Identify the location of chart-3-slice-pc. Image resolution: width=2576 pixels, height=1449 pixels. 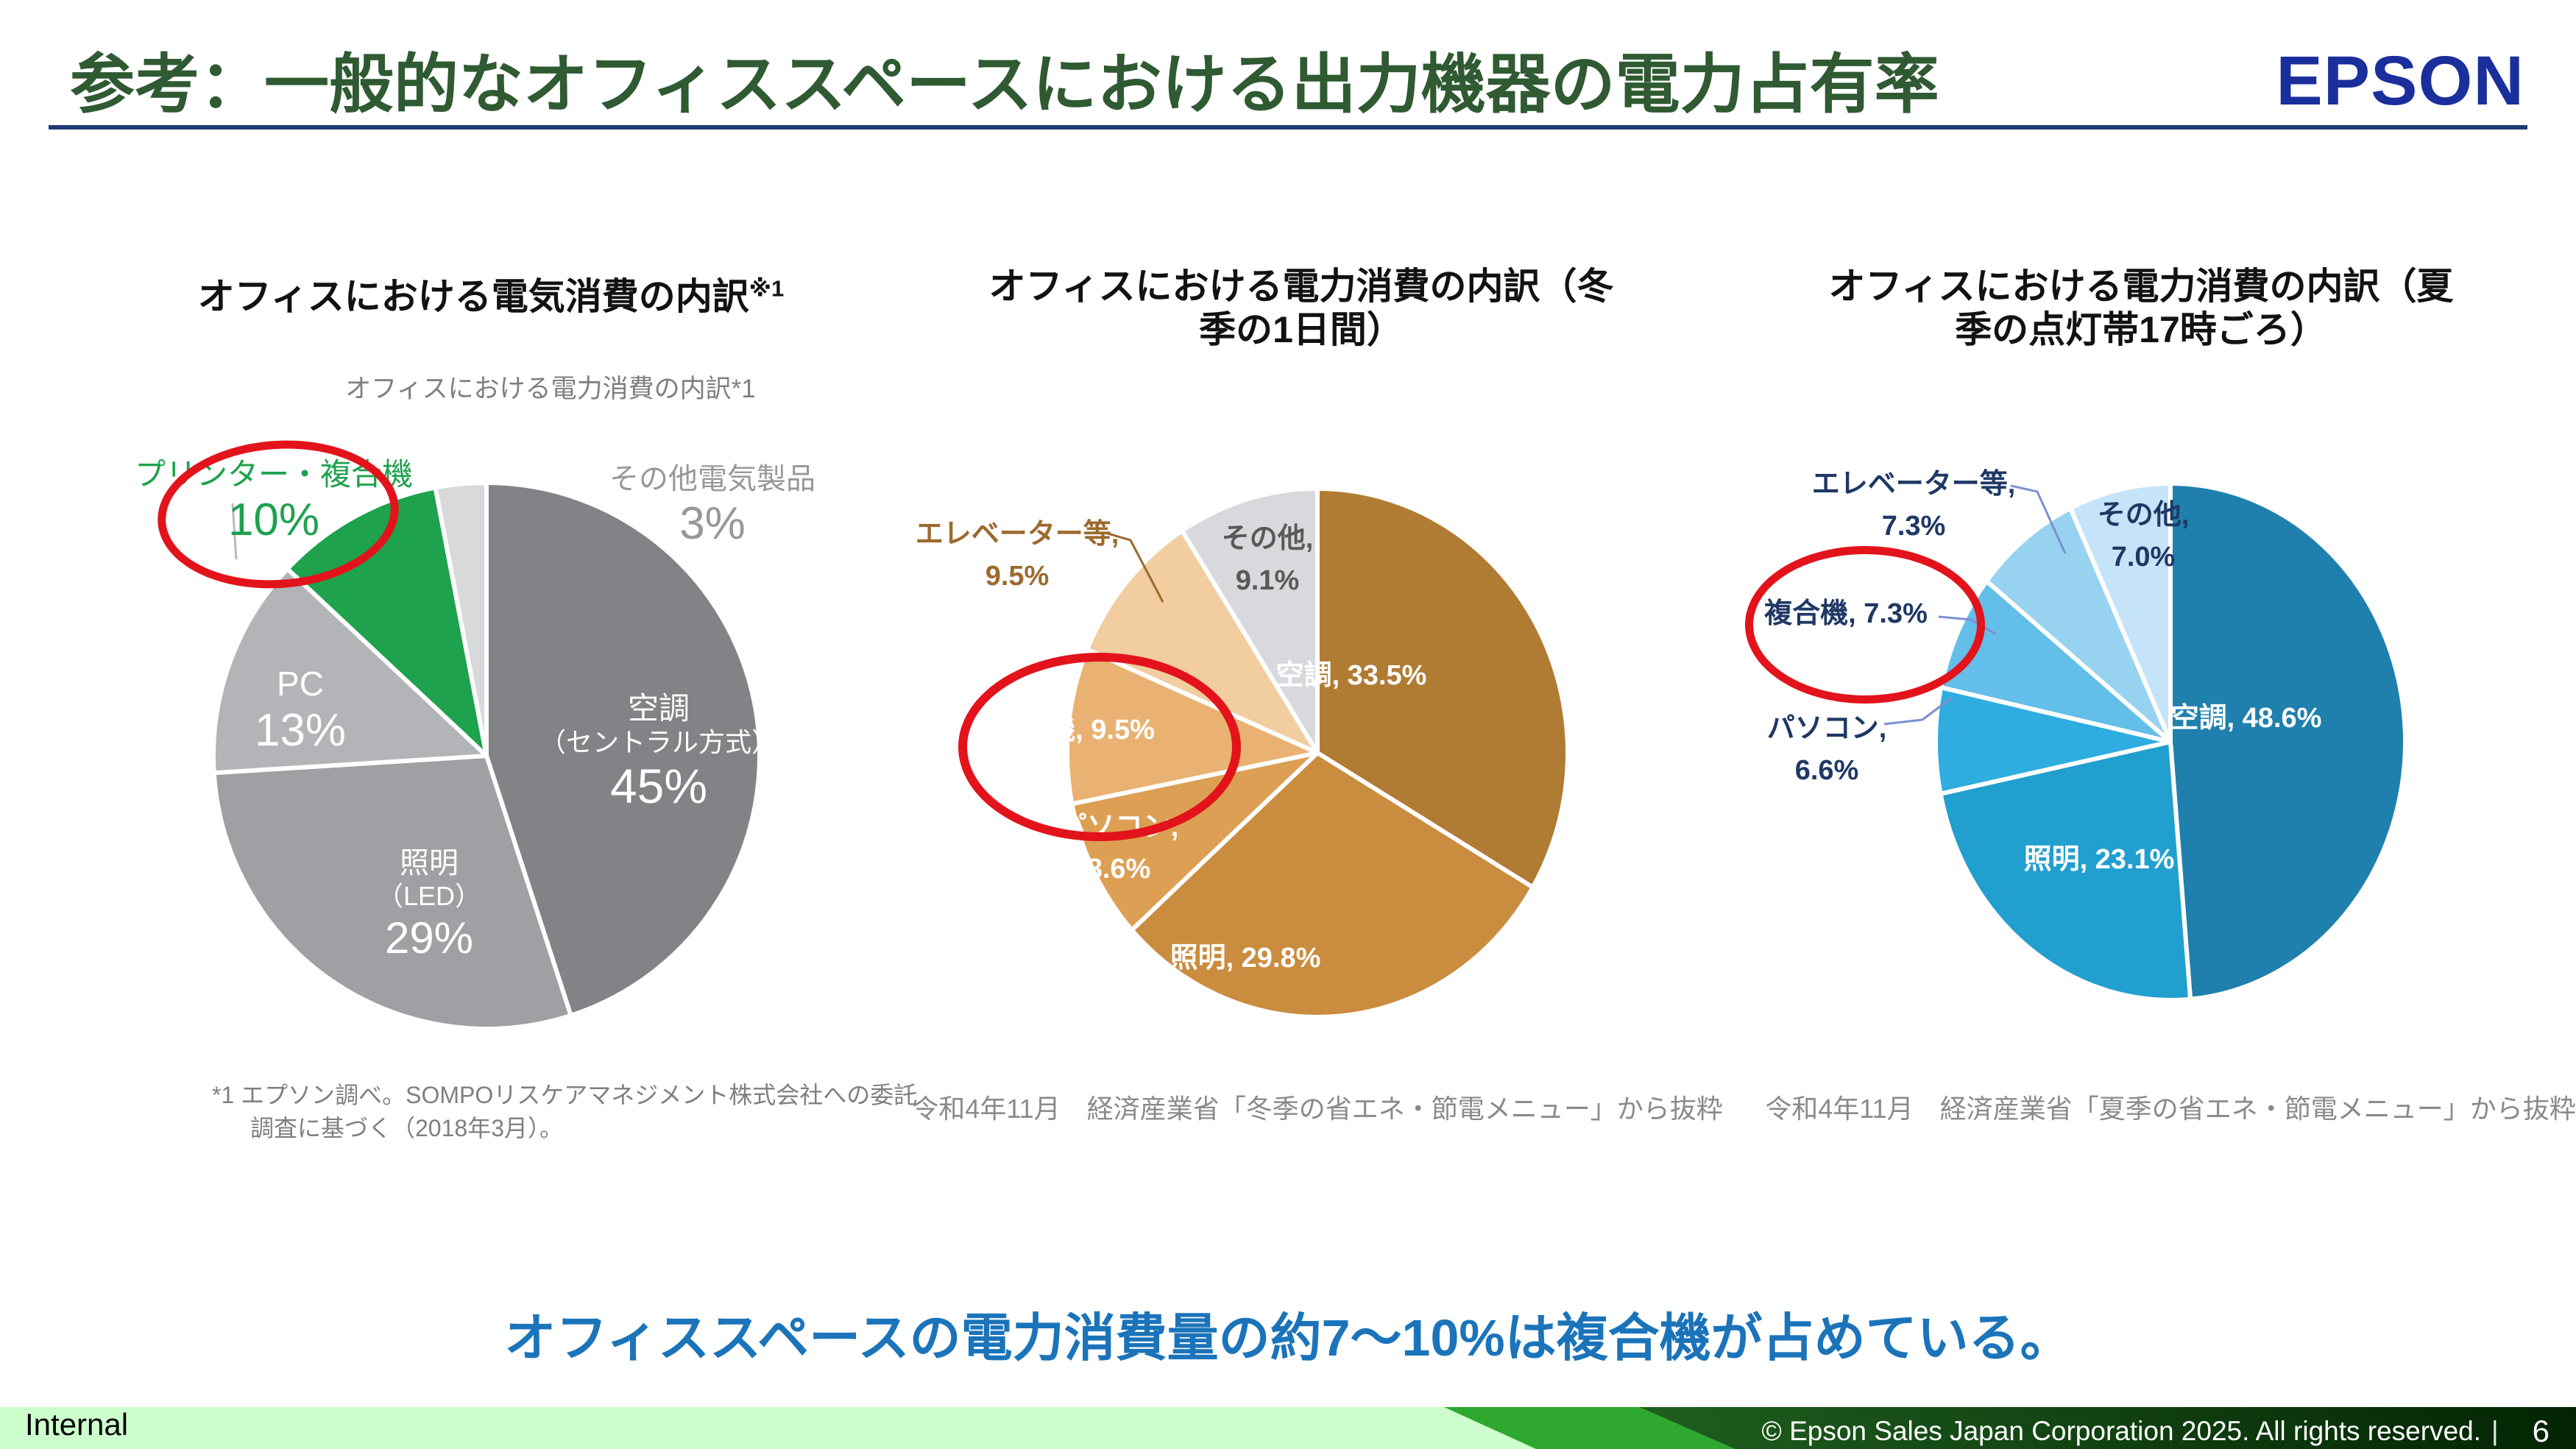
(2053, 740).